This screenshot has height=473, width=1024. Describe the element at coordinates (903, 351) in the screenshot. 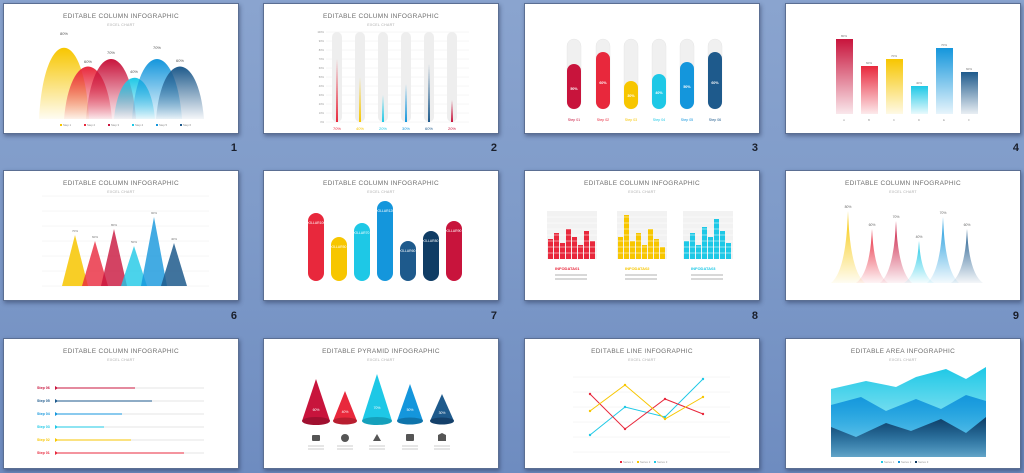

I see `slide-title: EDITABLE AREA INFOGRAPHIC` at that location.